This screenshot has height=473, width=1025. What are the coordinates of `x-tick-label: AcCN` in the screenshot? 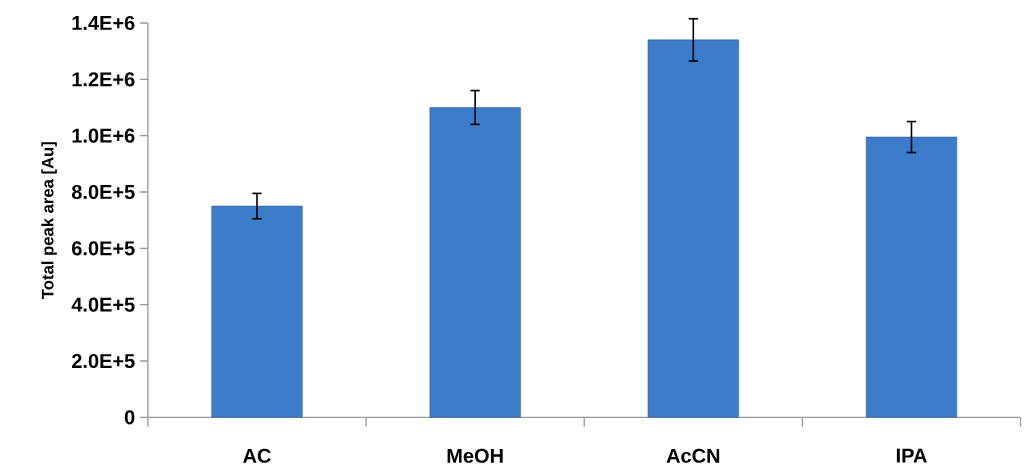 It's located at (693, 456).